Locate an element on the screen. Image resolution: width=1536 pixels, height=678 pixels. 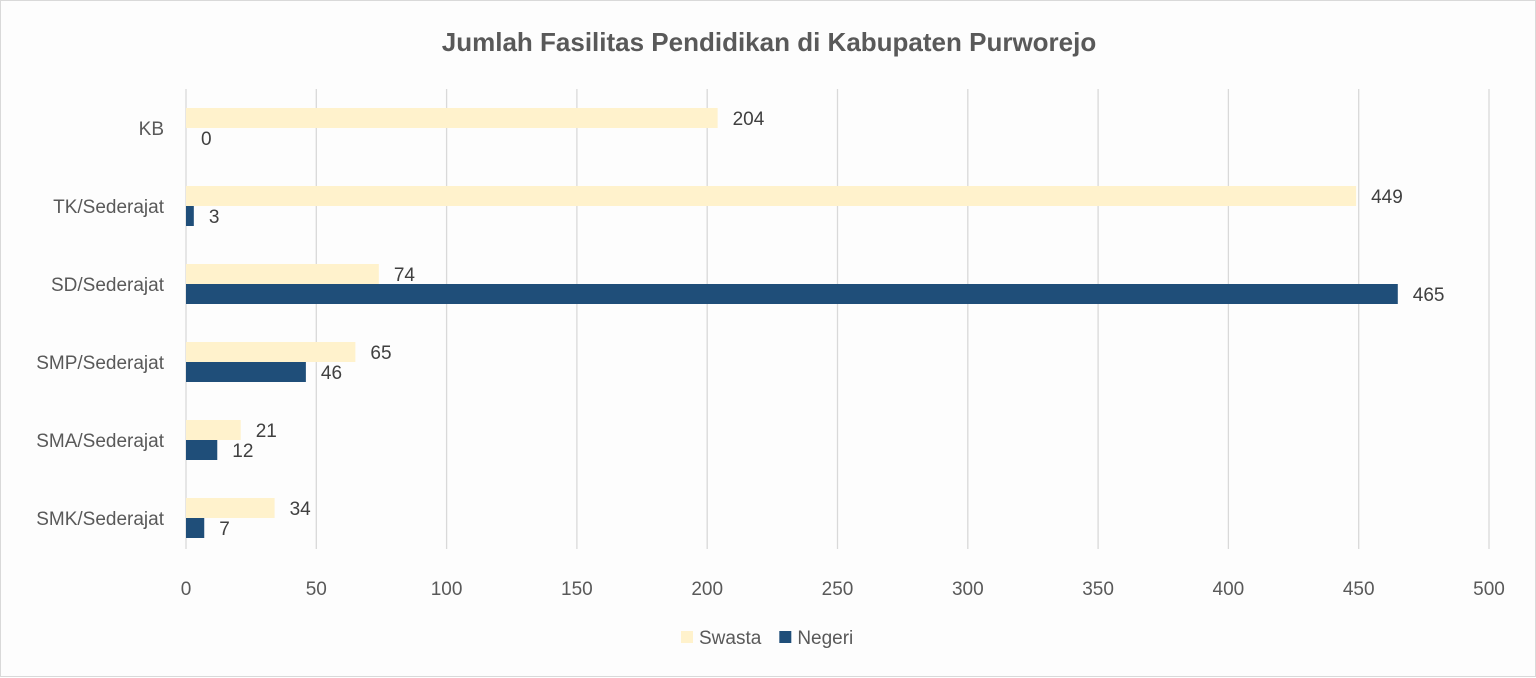
data-label: 65 is located at coordinates (380, 353).